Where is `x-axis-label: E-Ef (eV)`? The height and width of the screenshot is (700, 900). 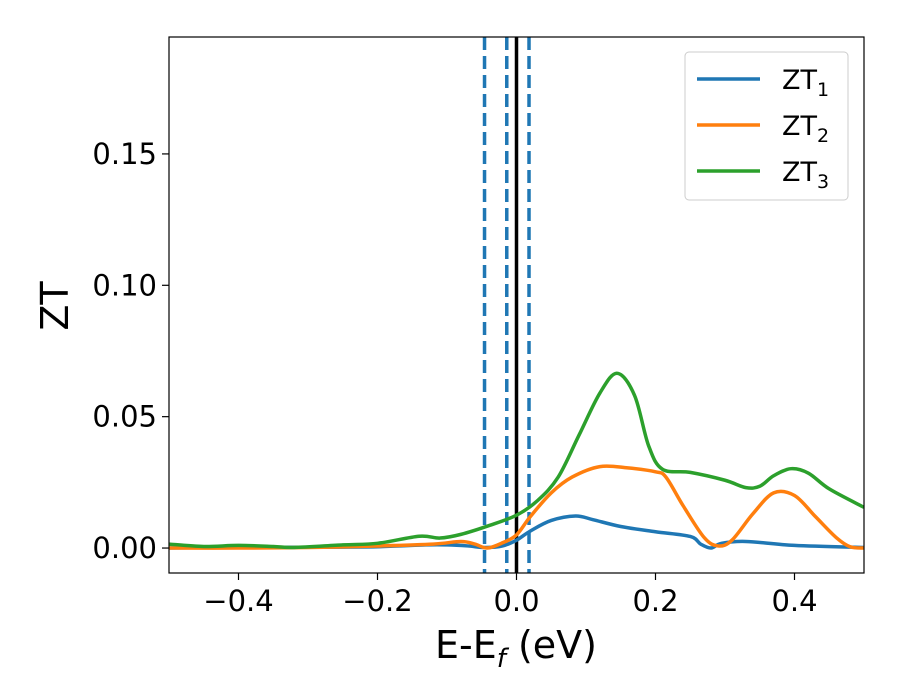 x-axis-label: E-Ef (eV) is located at coordinates (516, 648).